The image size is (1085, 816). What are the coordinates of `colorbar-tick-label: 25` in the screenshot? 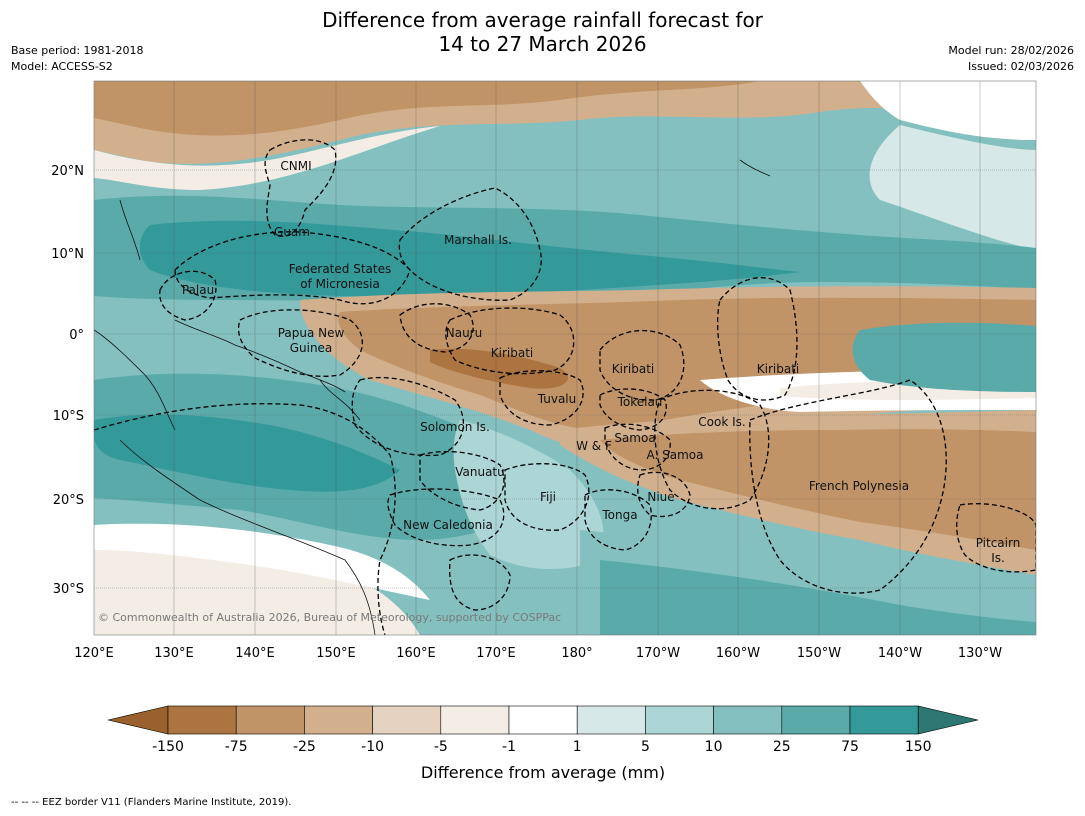 It's located at (782, 747).